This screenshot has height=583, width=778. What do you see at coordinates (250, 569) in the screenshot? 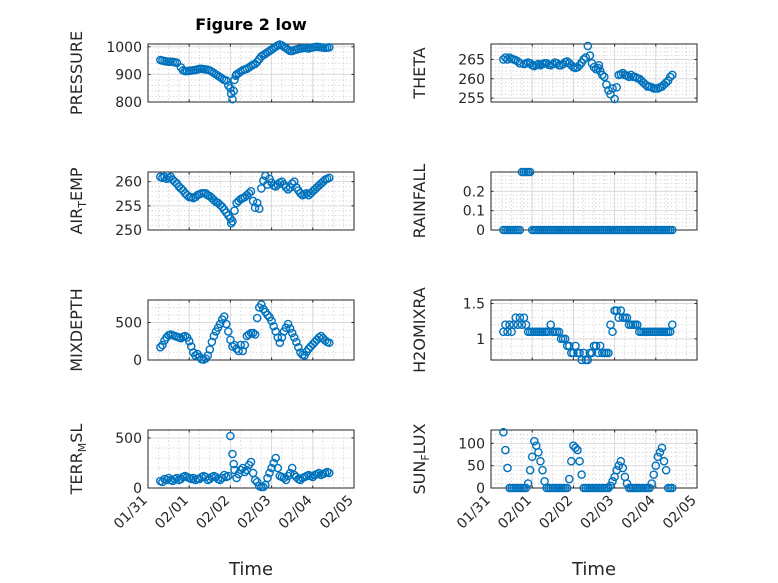
I see `x-axis-label-left: Time` at bounding box center [250, 569].